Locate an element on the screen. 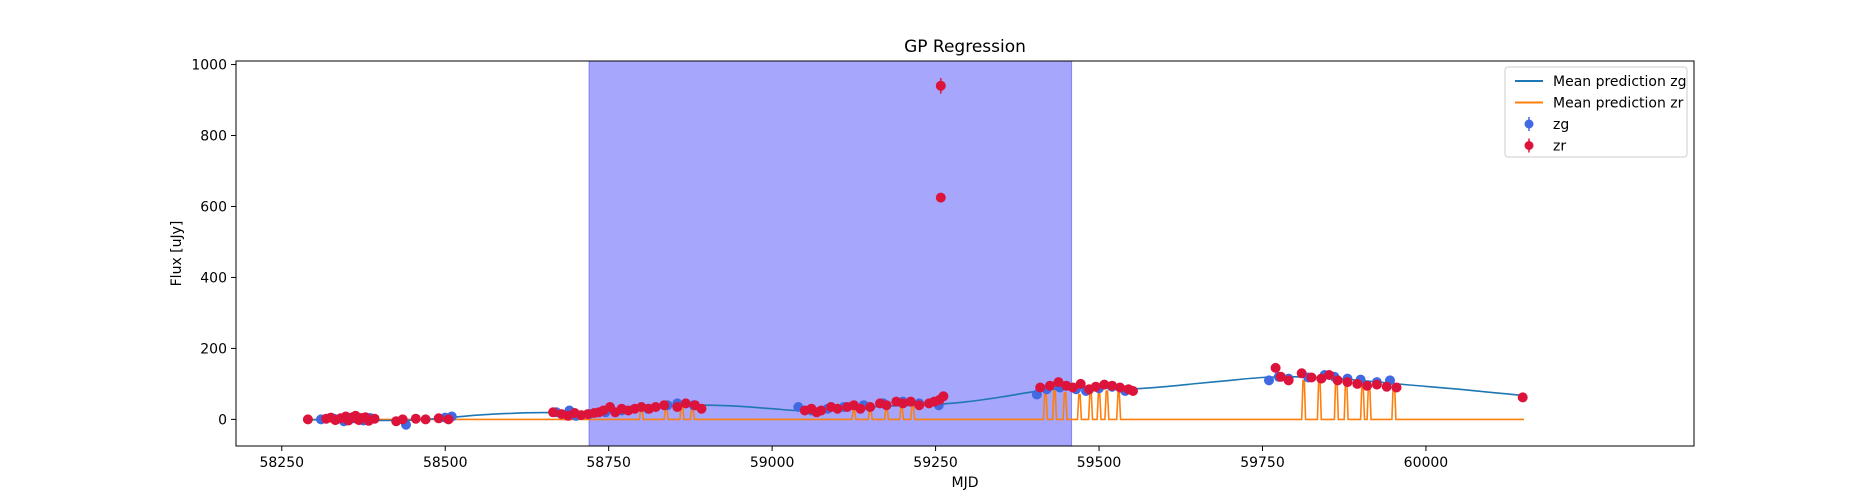 This screenshot has height=500, width=1875. legend-entry-zg-line-label: Mean prediction zg is located at coordinates (1620, 82).